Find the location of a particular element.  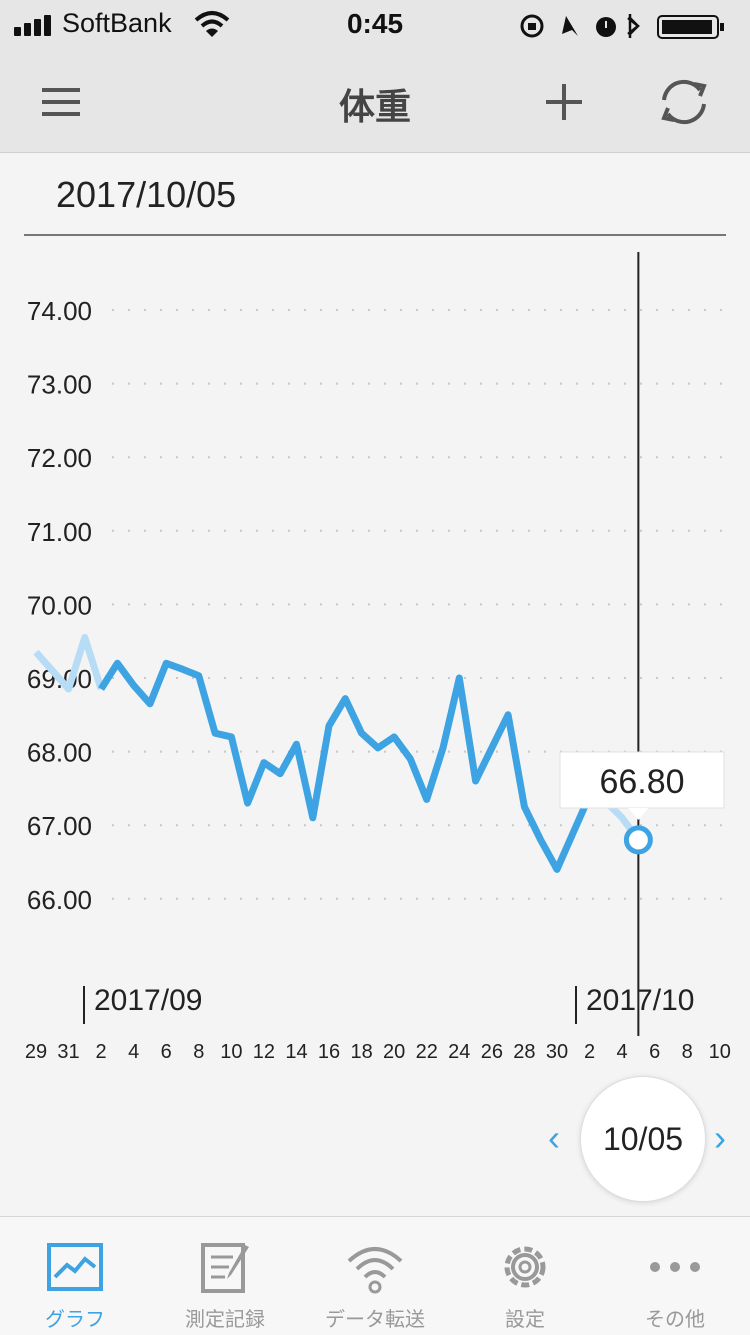

x-tick-label: 24 is located at coordinates (459, 1052).